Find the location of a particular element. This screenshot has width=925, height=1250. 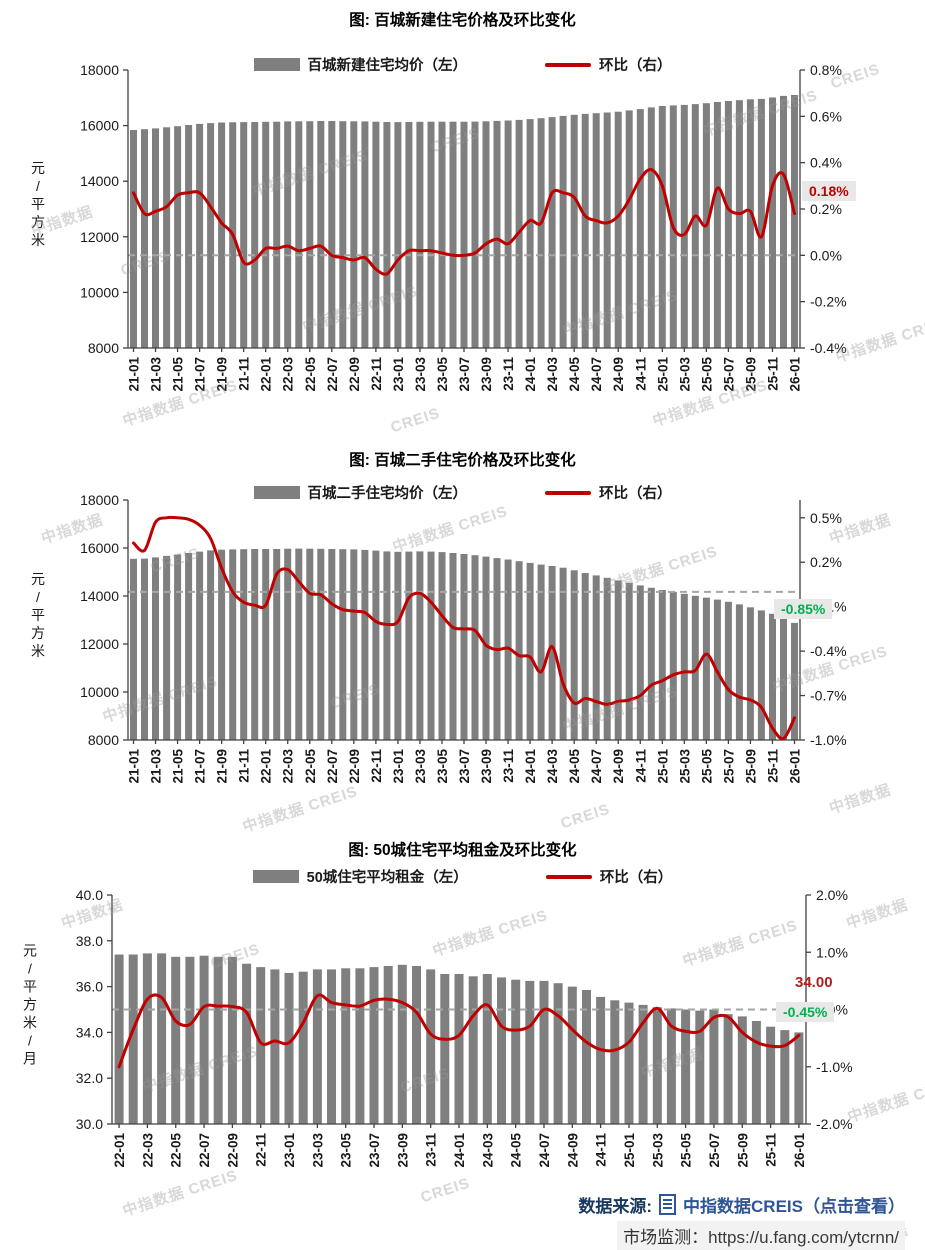

market-monitor-line: 市场监测：https://u.fang.com/ytcrnn/ is located at coordinates (761, 1235).